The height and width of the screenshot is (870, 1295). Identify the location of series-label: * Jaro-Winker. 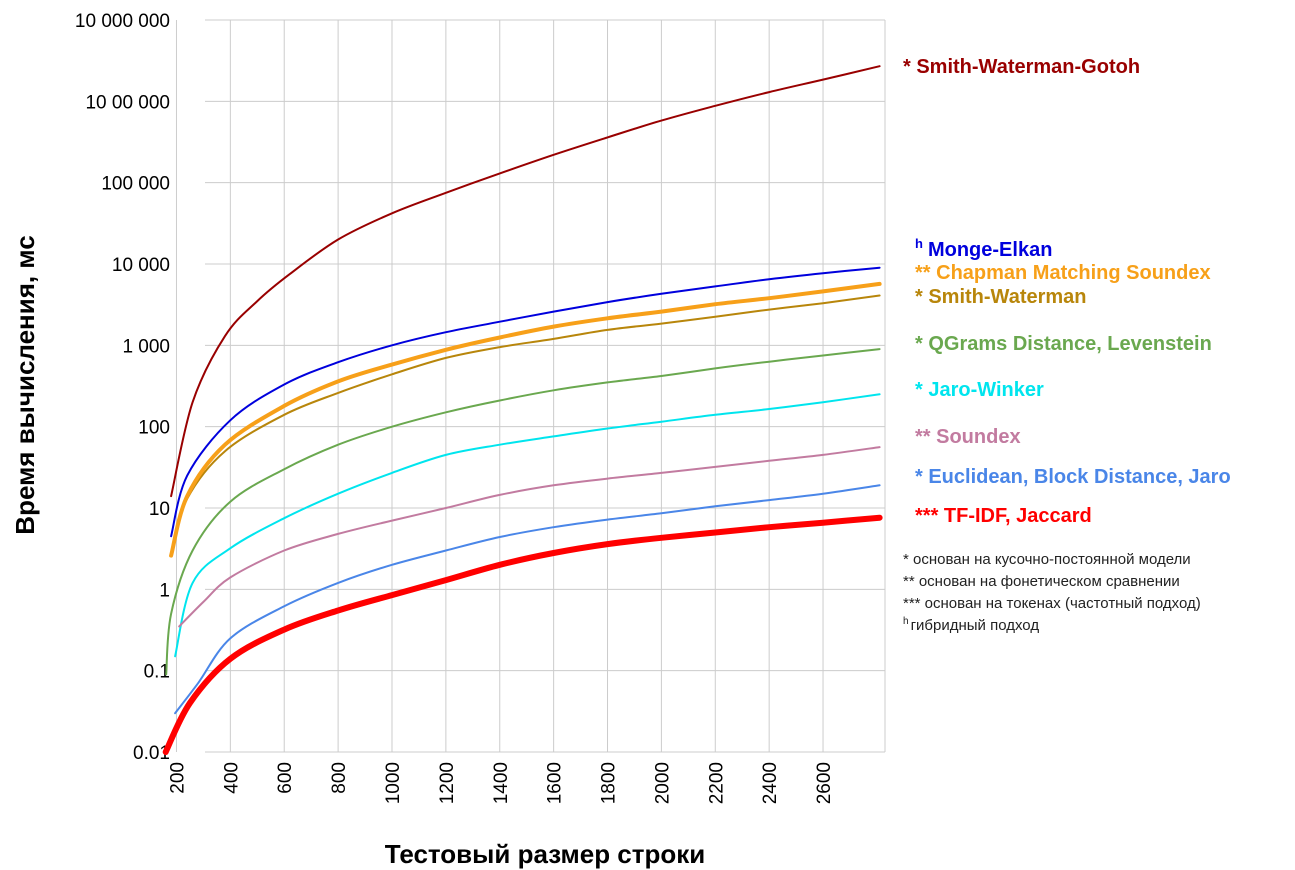
(979, 390).